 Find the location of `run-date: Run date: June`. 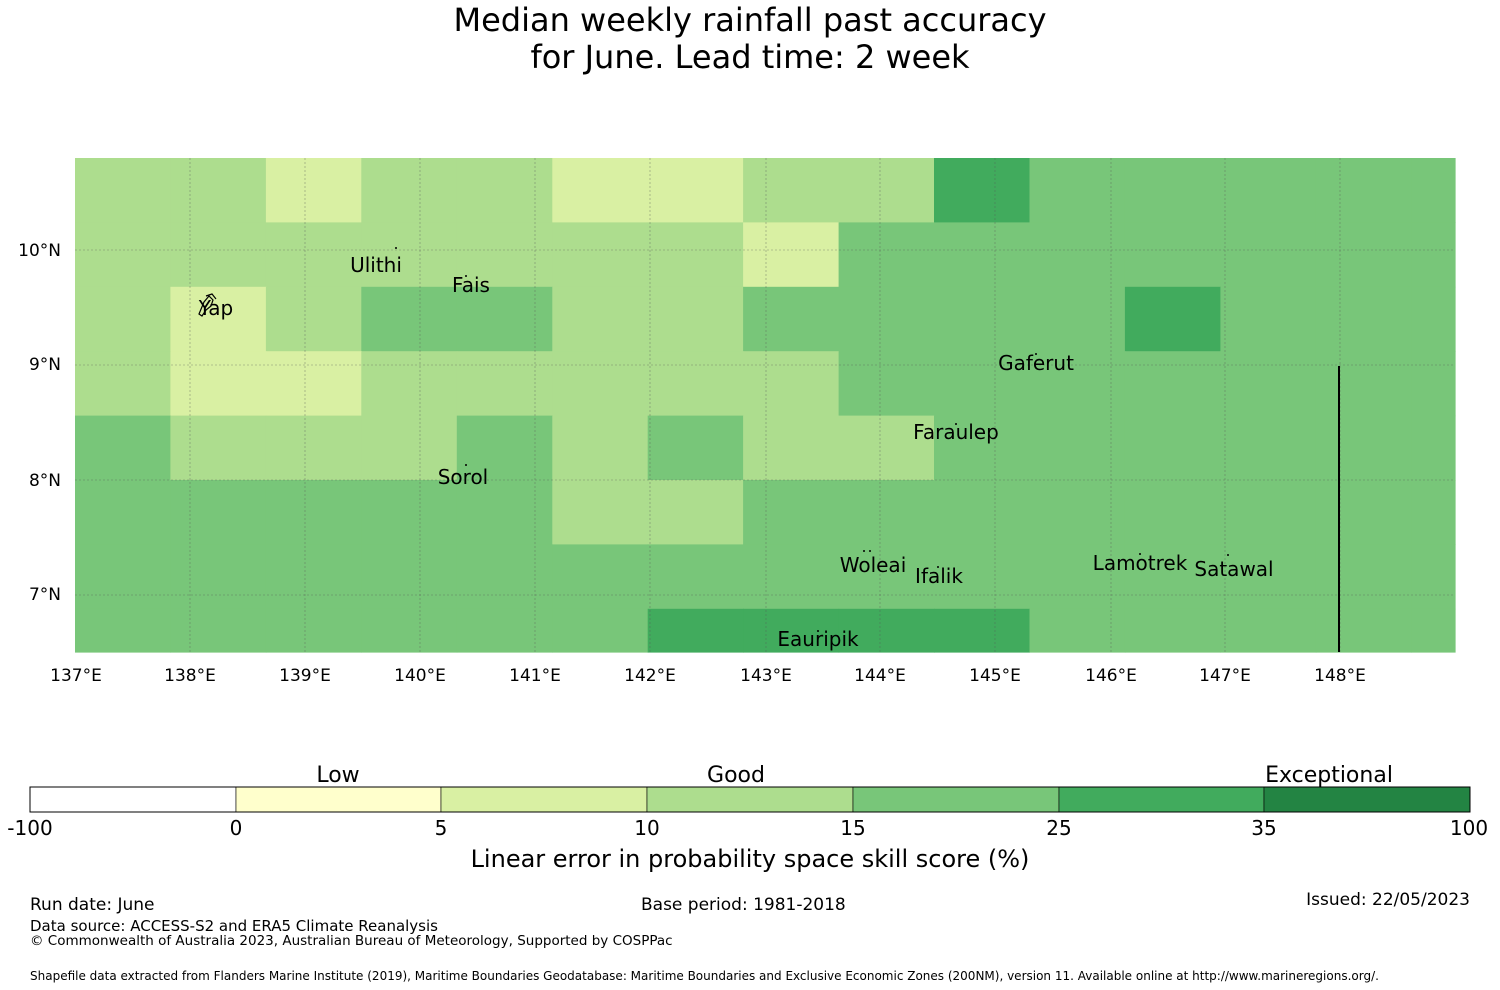

run-date: Run date: June is located at coordinates (92, 905).